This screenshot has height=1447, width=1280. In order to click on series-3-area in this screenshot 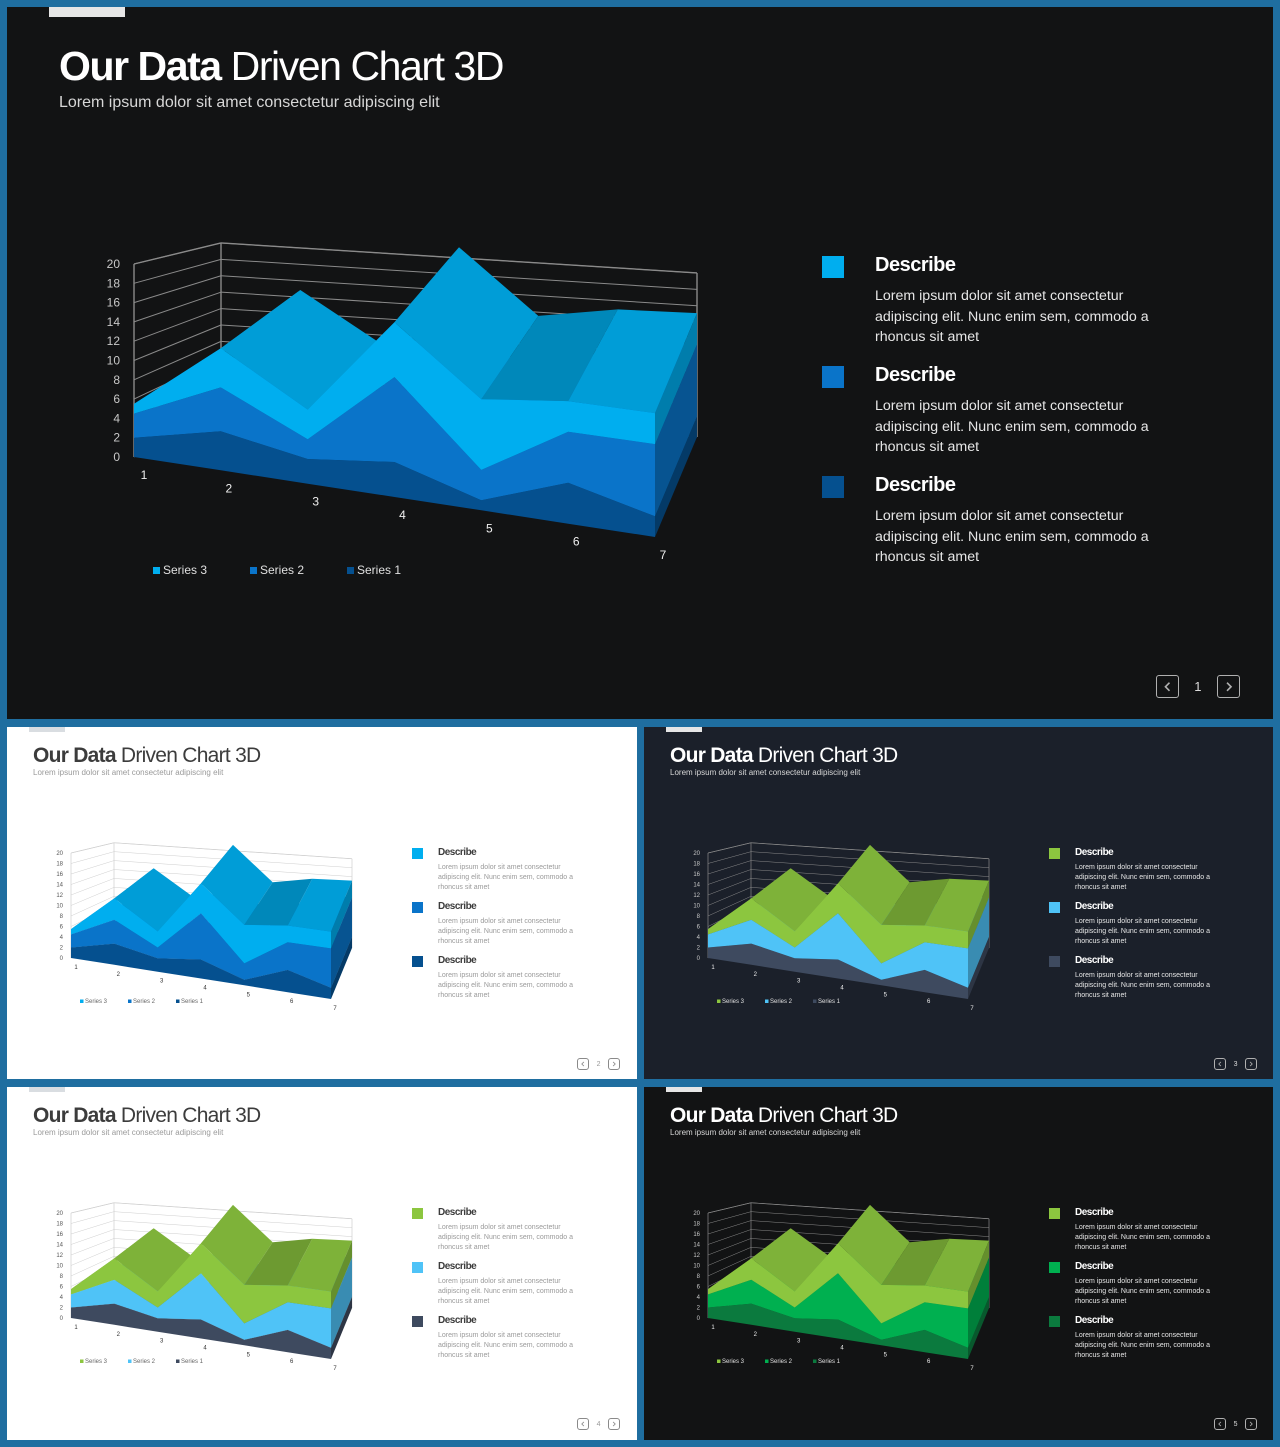, I will do `click(848, 888)`.